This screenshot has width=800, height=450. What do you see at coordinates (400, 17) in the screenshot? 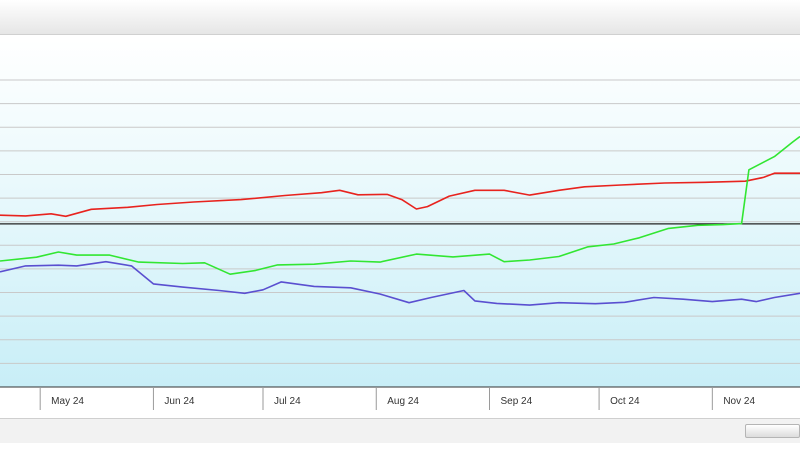
I see `chart-top-bar` at bounding box center [400, 17].